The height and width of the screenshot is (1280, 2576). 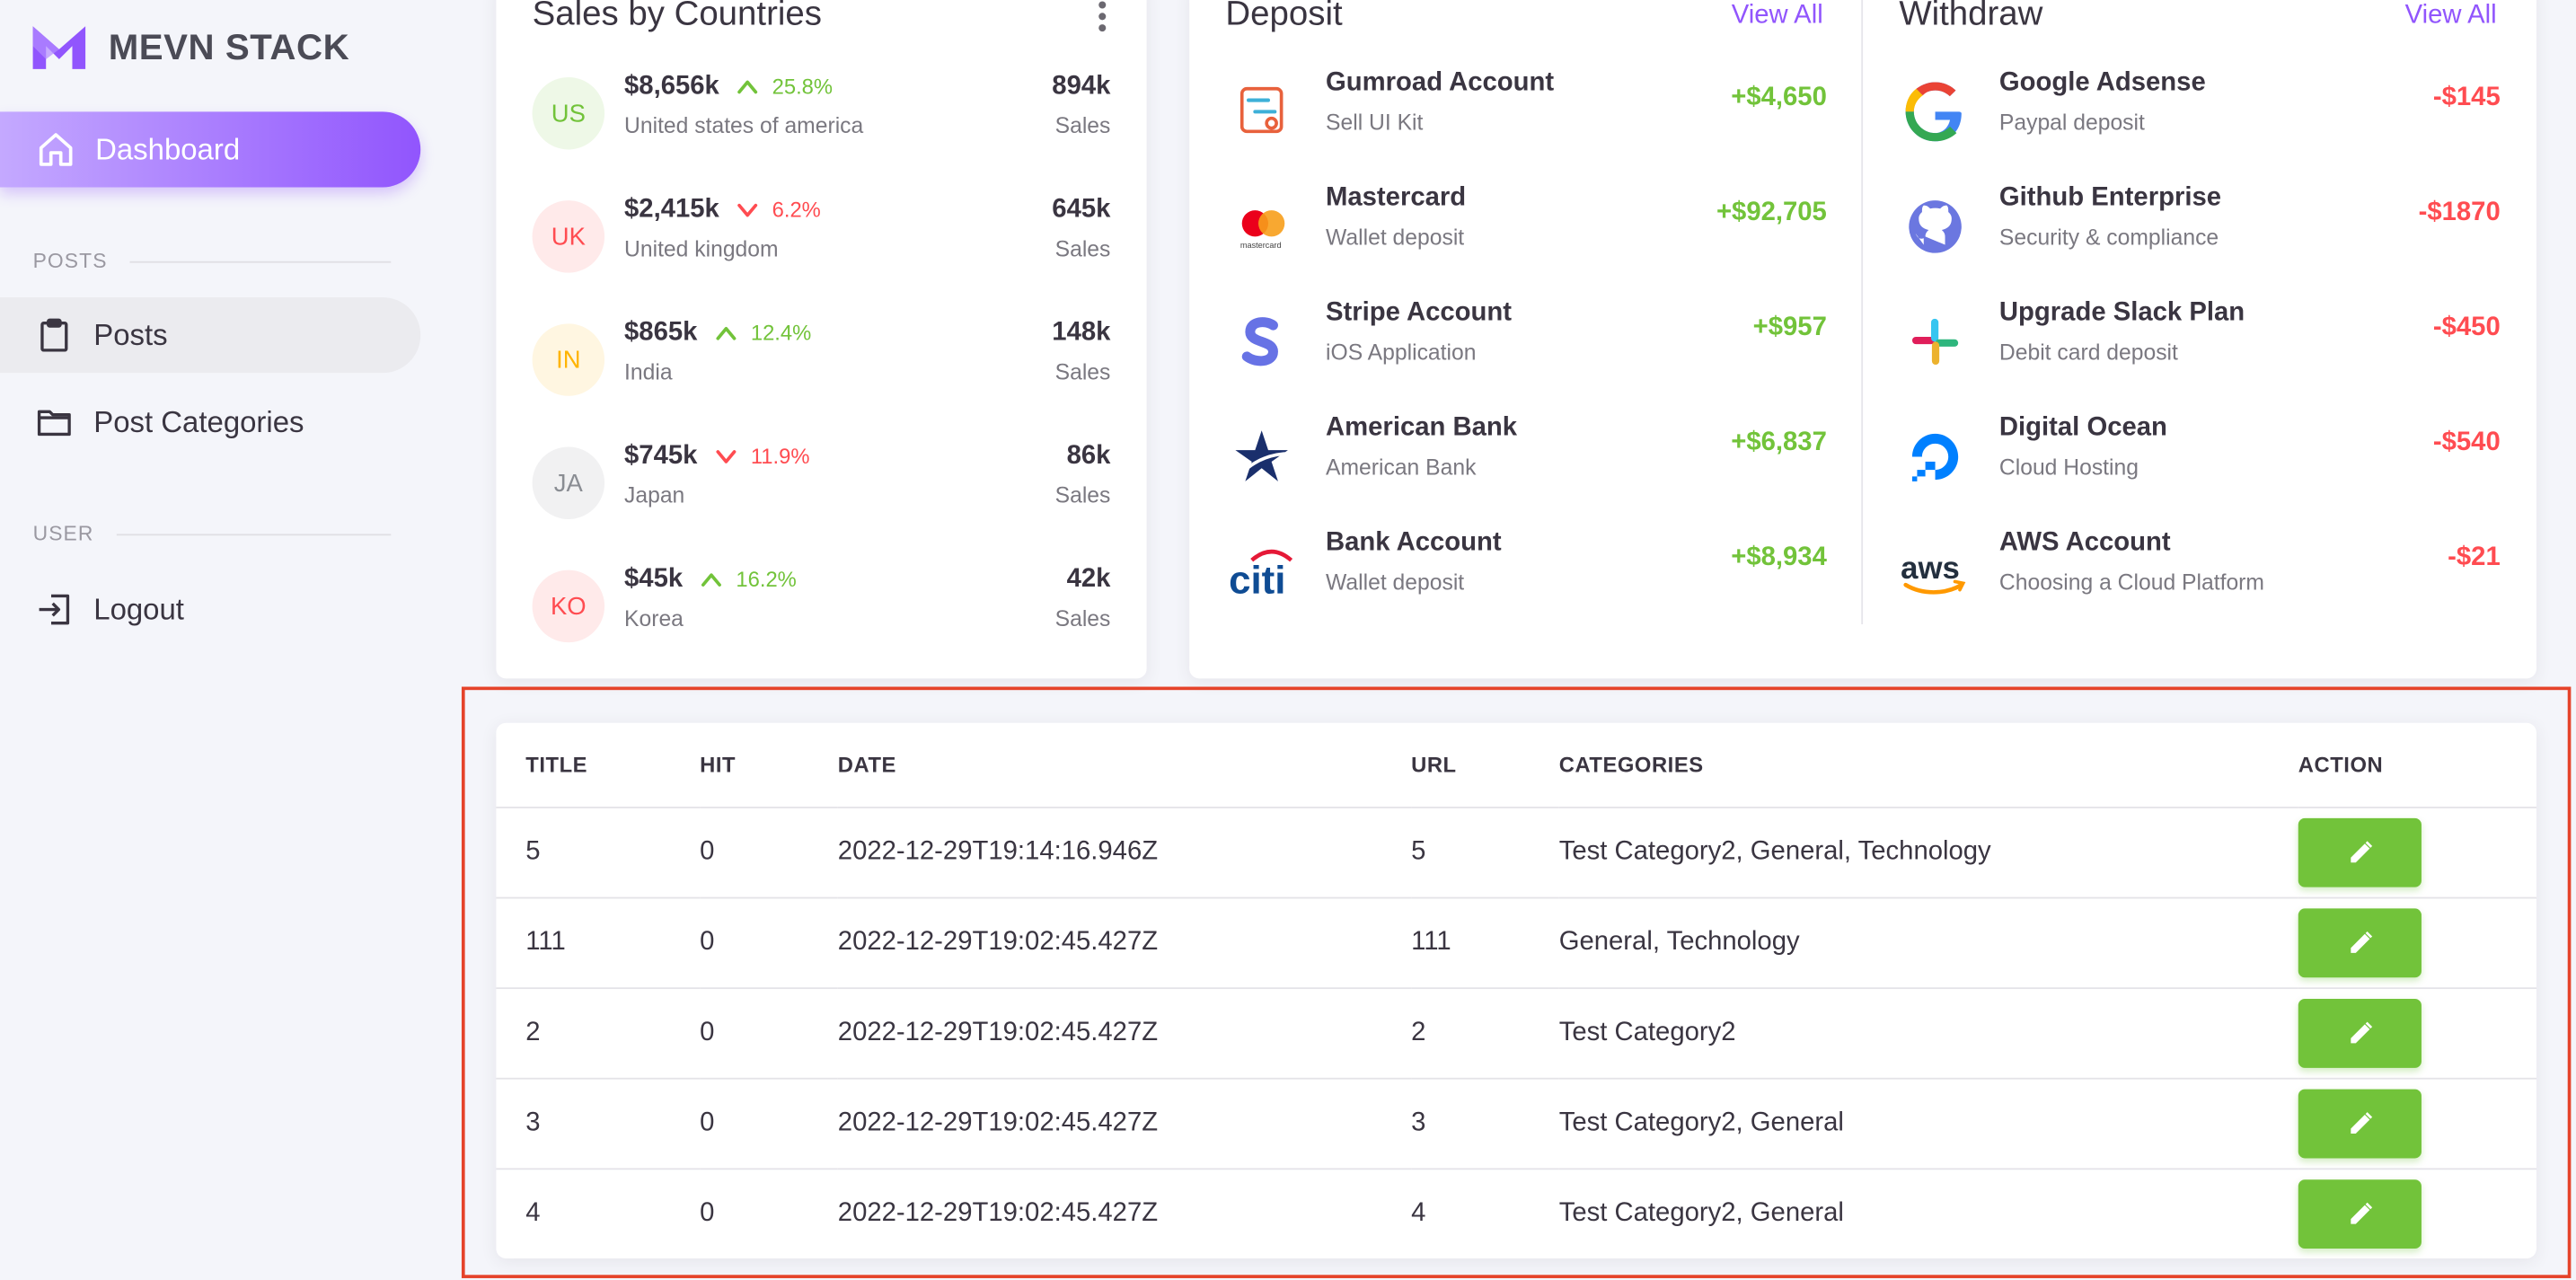 I want to click on tx-title: Stripe Account, so click(x=1419, y=312).